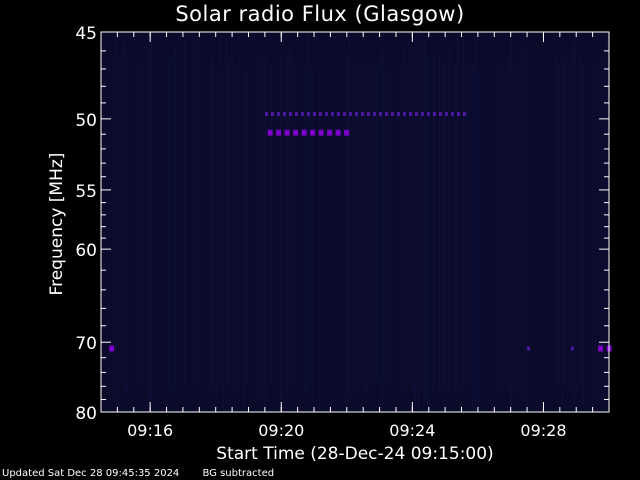  Describe the element at coordinates (86, 34) in the screenshot. I see `y-tick-label: 45` at that location.